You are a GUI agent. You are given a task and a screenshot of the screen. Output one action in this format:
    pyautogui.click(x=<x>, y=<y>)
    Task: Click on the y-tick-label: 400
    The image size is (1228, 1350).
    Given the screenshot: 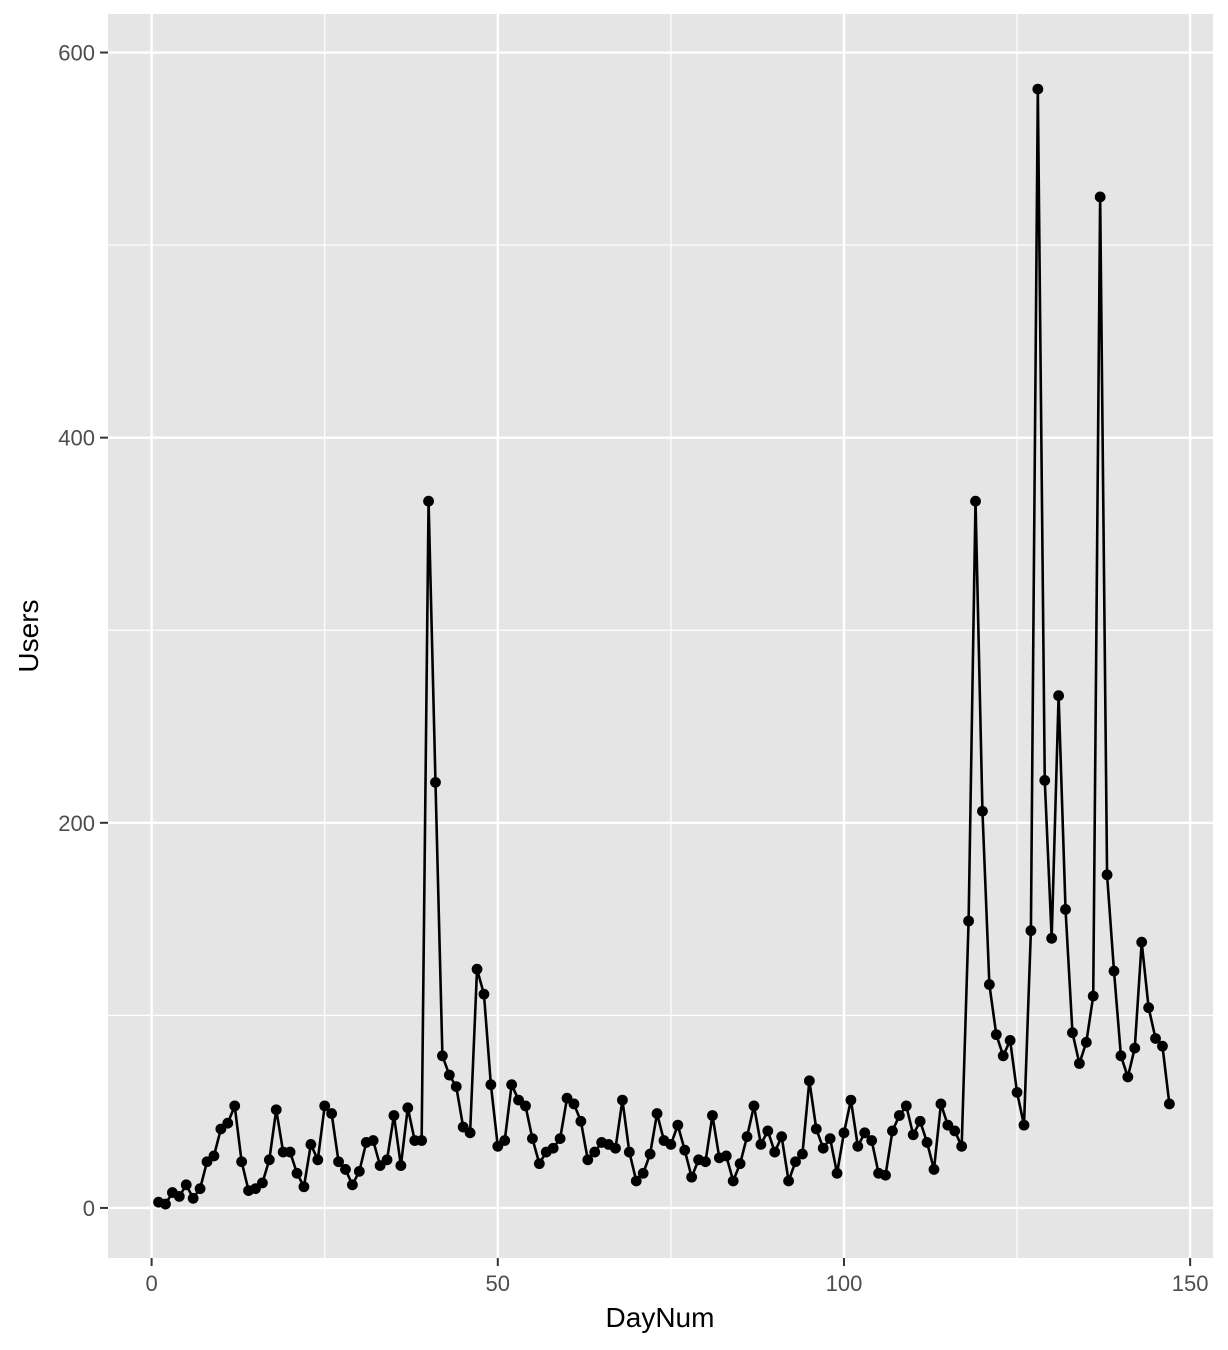 What is the action you would take?
    pyautogui.click(x=76, y=438)
    